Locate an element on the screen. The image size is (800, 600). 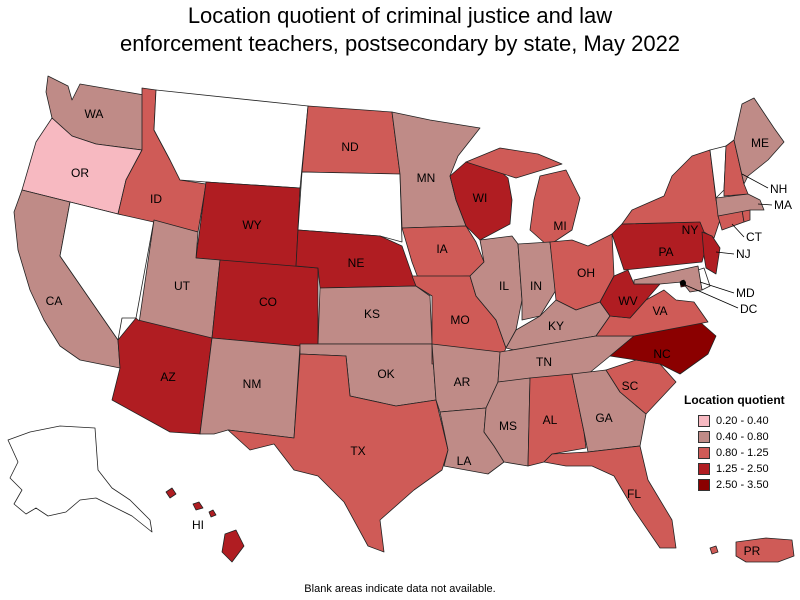
state-hi is located at coordinates (205, 525).